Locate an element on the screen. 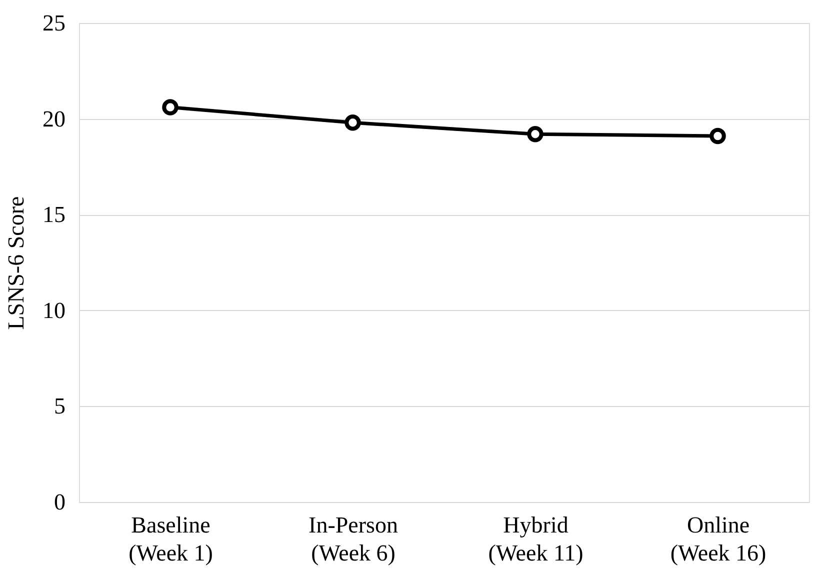 The image size is (821, 570). x-tick-label: Baseline (Week 1) is located at coordinates (170, 539).